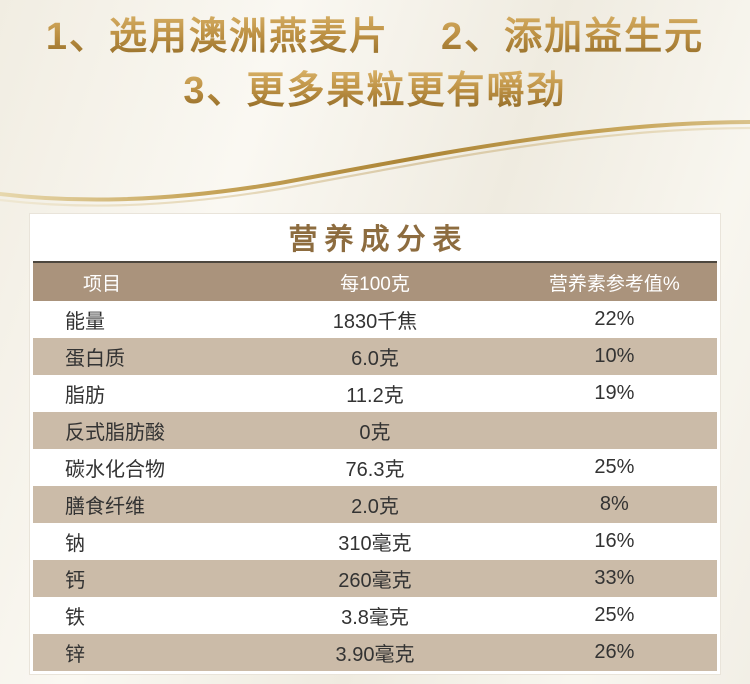 The width and height of the screenshot is (750, 684). I want to click on nutrient-name-cell: 钙, so click(75, 581).